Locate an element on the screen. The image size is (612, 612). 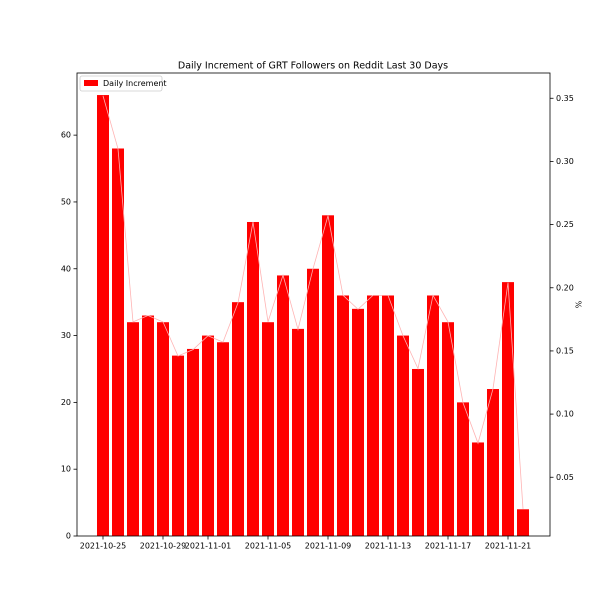
y-tick-label: 10 is located at coordinates (66, 469).